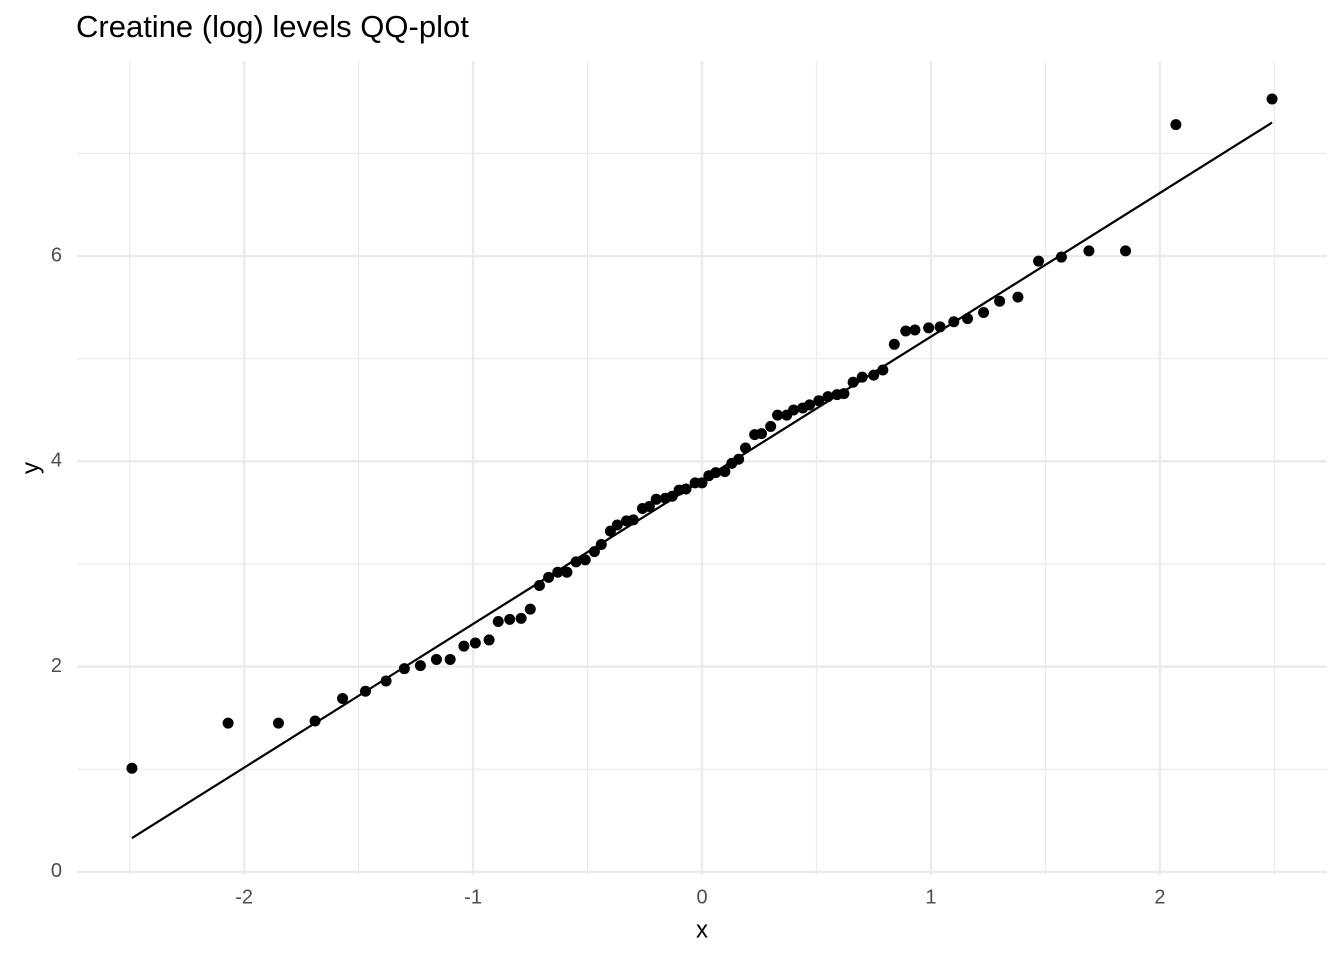  What do you see at coordinates (56, 461) in the screenshot?
I see `y-tick-label: 4` at bounding box center [56, 461].